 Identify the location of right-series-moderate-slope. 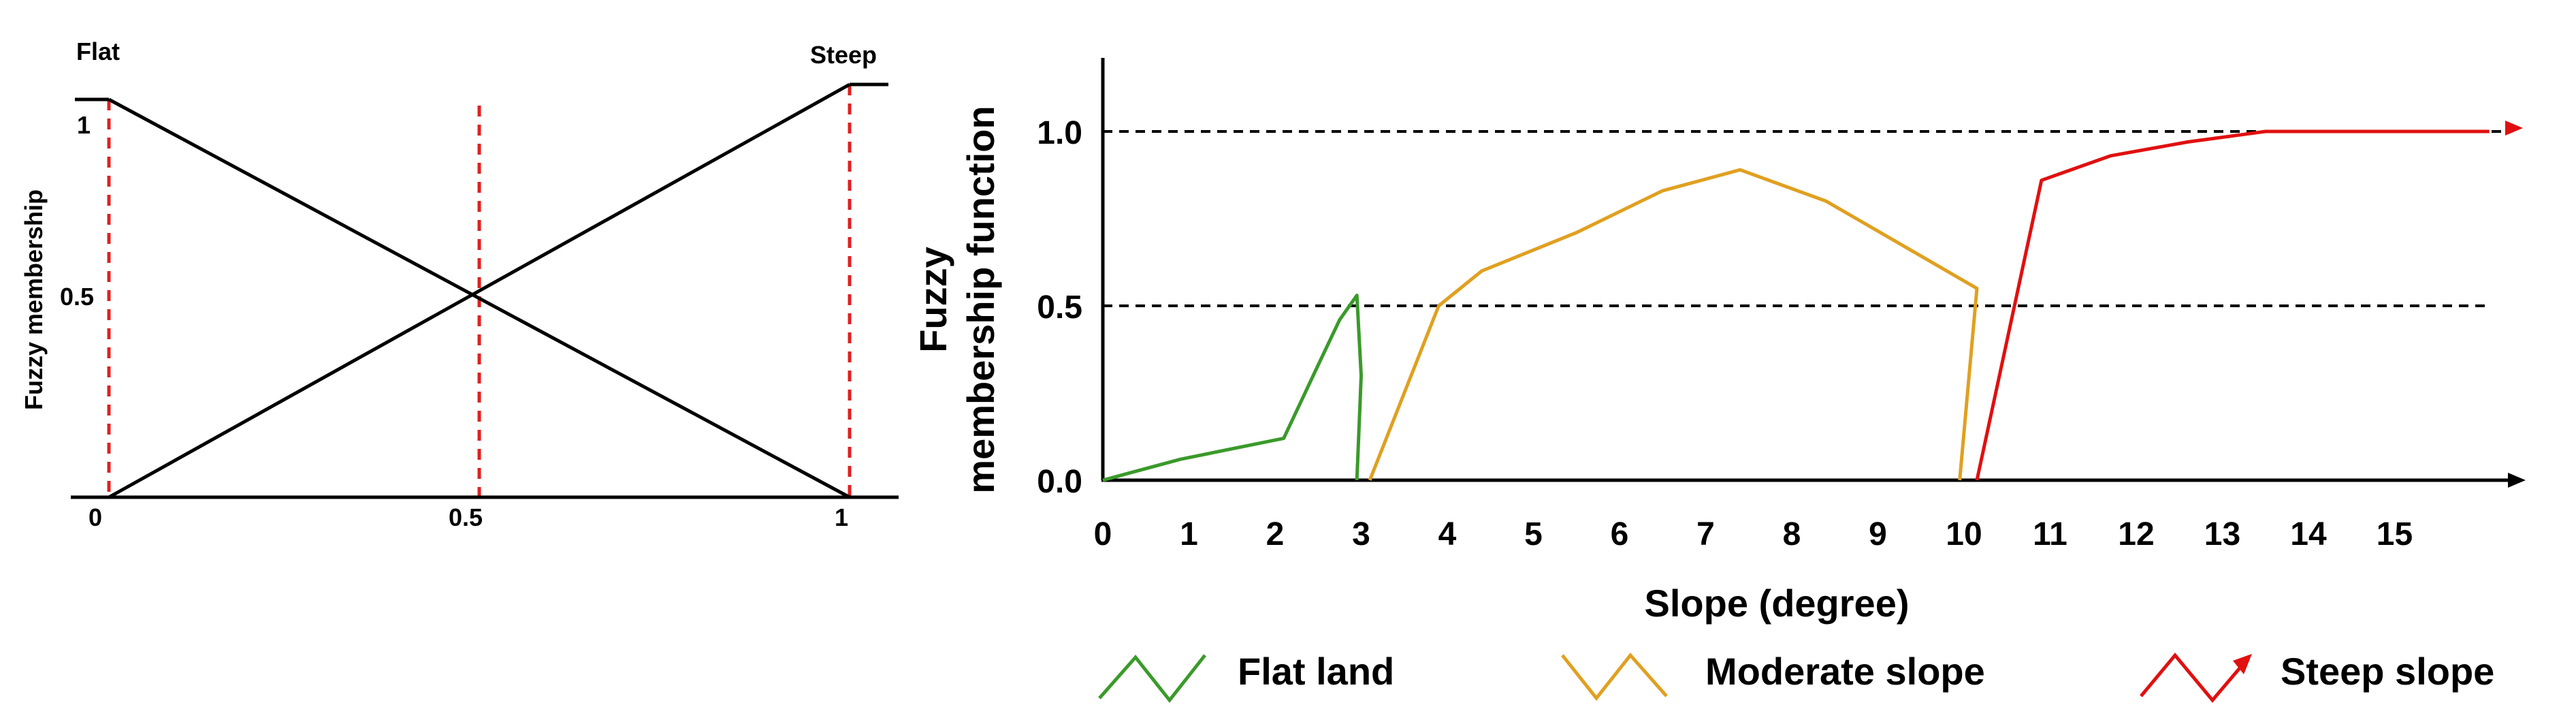
(1673, 324).